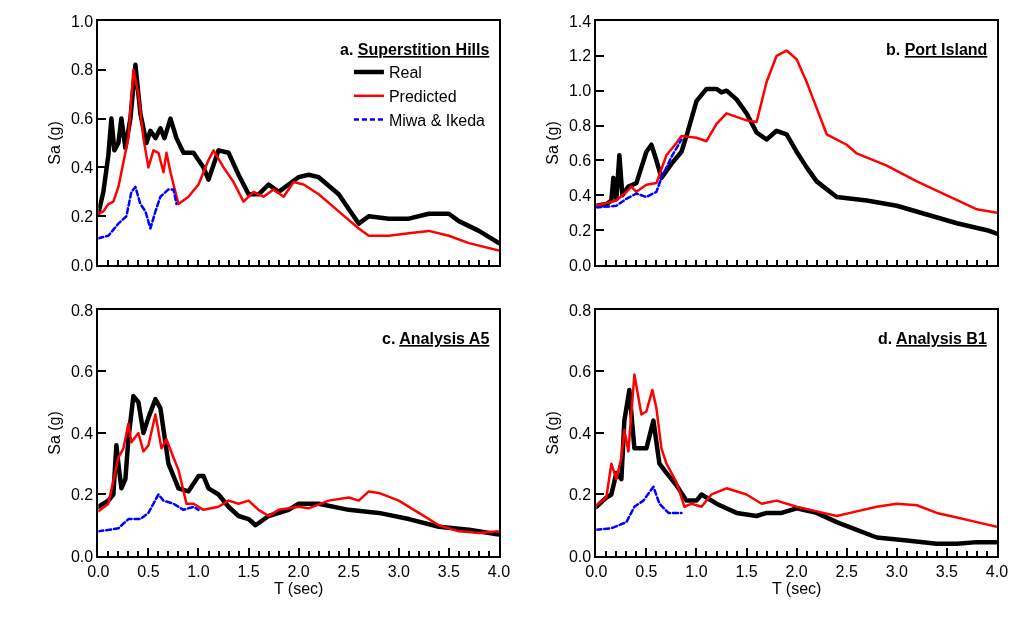 This screenshot has height=632, width=1026. Describe the element at coordinates (422, 97) in the screenshot. I see `legend-label: Predicted` at that location.